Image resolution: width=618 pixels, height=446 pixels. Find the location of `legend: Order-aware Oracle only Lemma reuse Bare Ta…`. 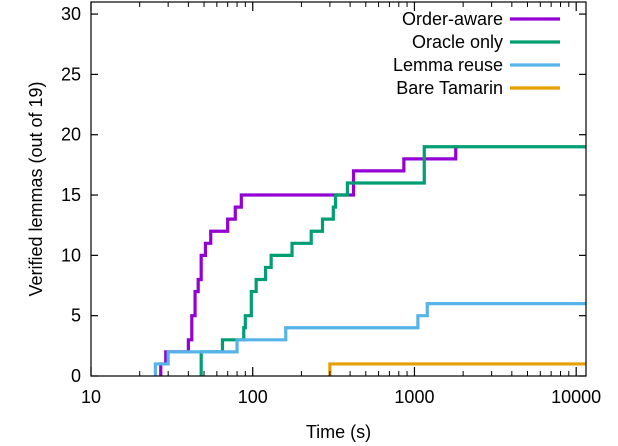

legend: Order-aware Oracle only Lemma reuse Bare Ta… is located at coordinates (476, 53).